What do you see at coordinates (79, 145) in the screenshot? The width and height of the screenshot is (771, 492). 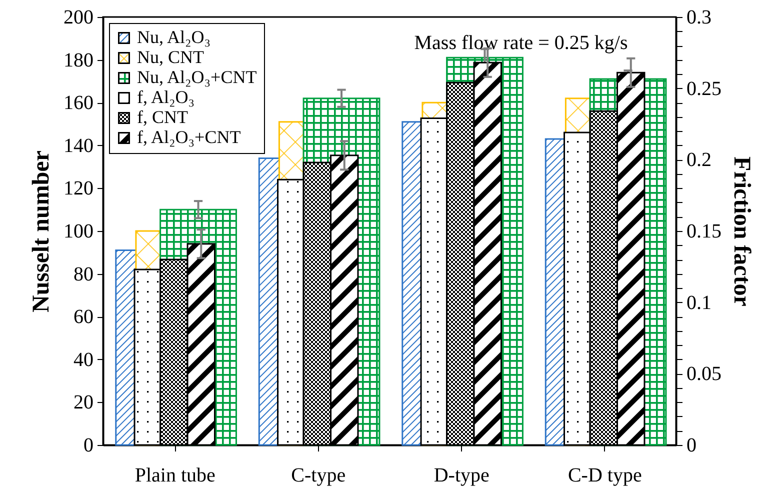 I see `y-tick-label: 140` at bounding box center [79, 145].